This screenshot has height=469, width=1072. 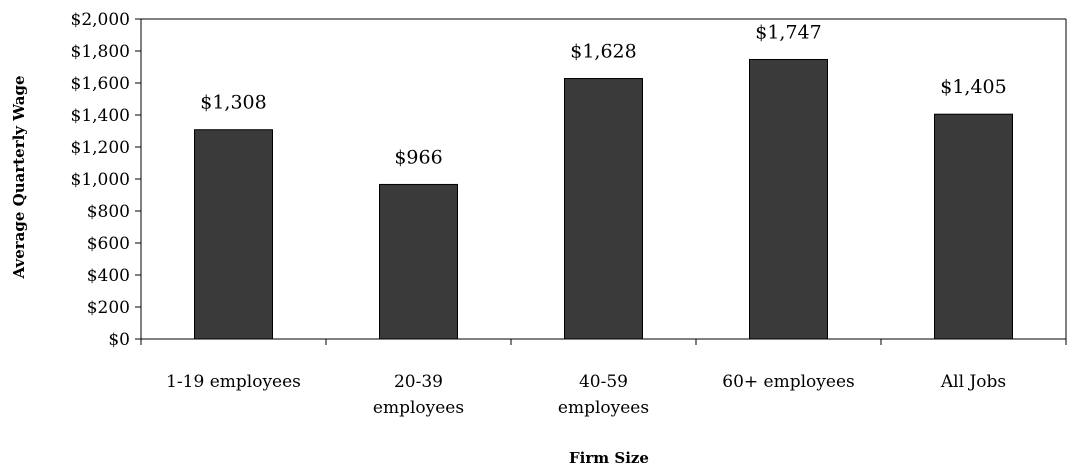 I want to click on x-category-label: All Jobs, so click(x=973, y=382).